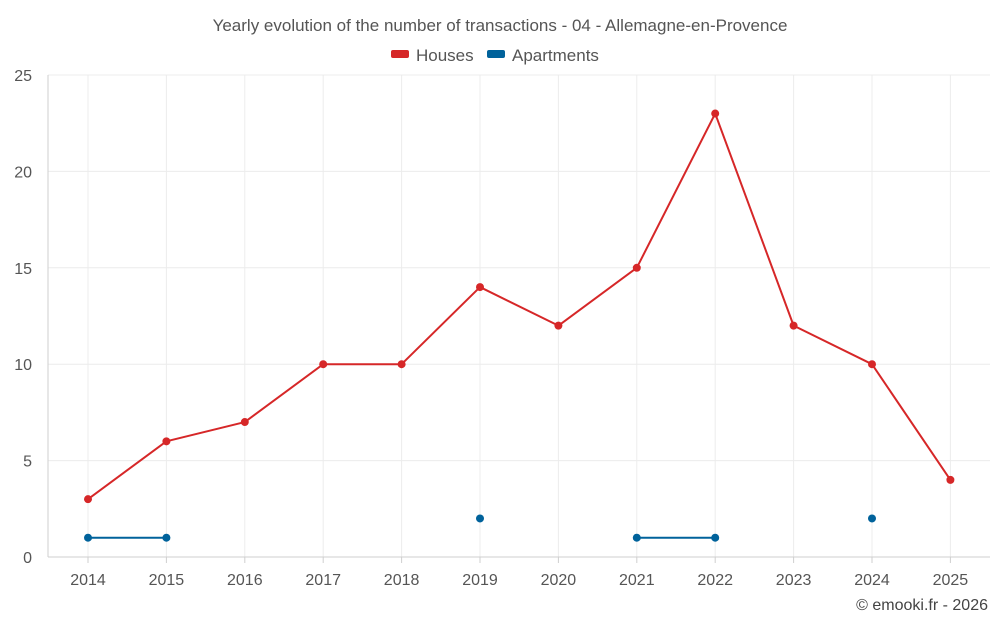 The image size is (1000, 630). Describe the element at coordinates (23, 172) in the screenshot. I see `y-tick-label: 20` at that location.